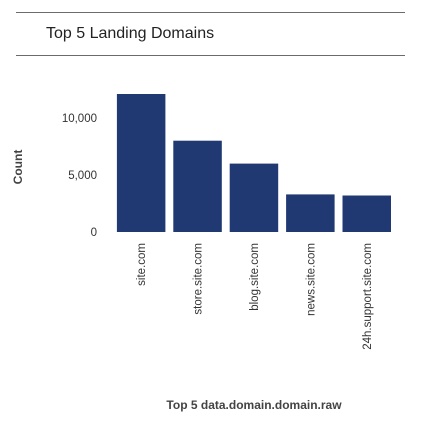 This screenshot has height=427, width=429. What do you see at coordinates (18, 167) in the screenshot?
I see `y-axis-label: Count` at bounding box center [18, 167].